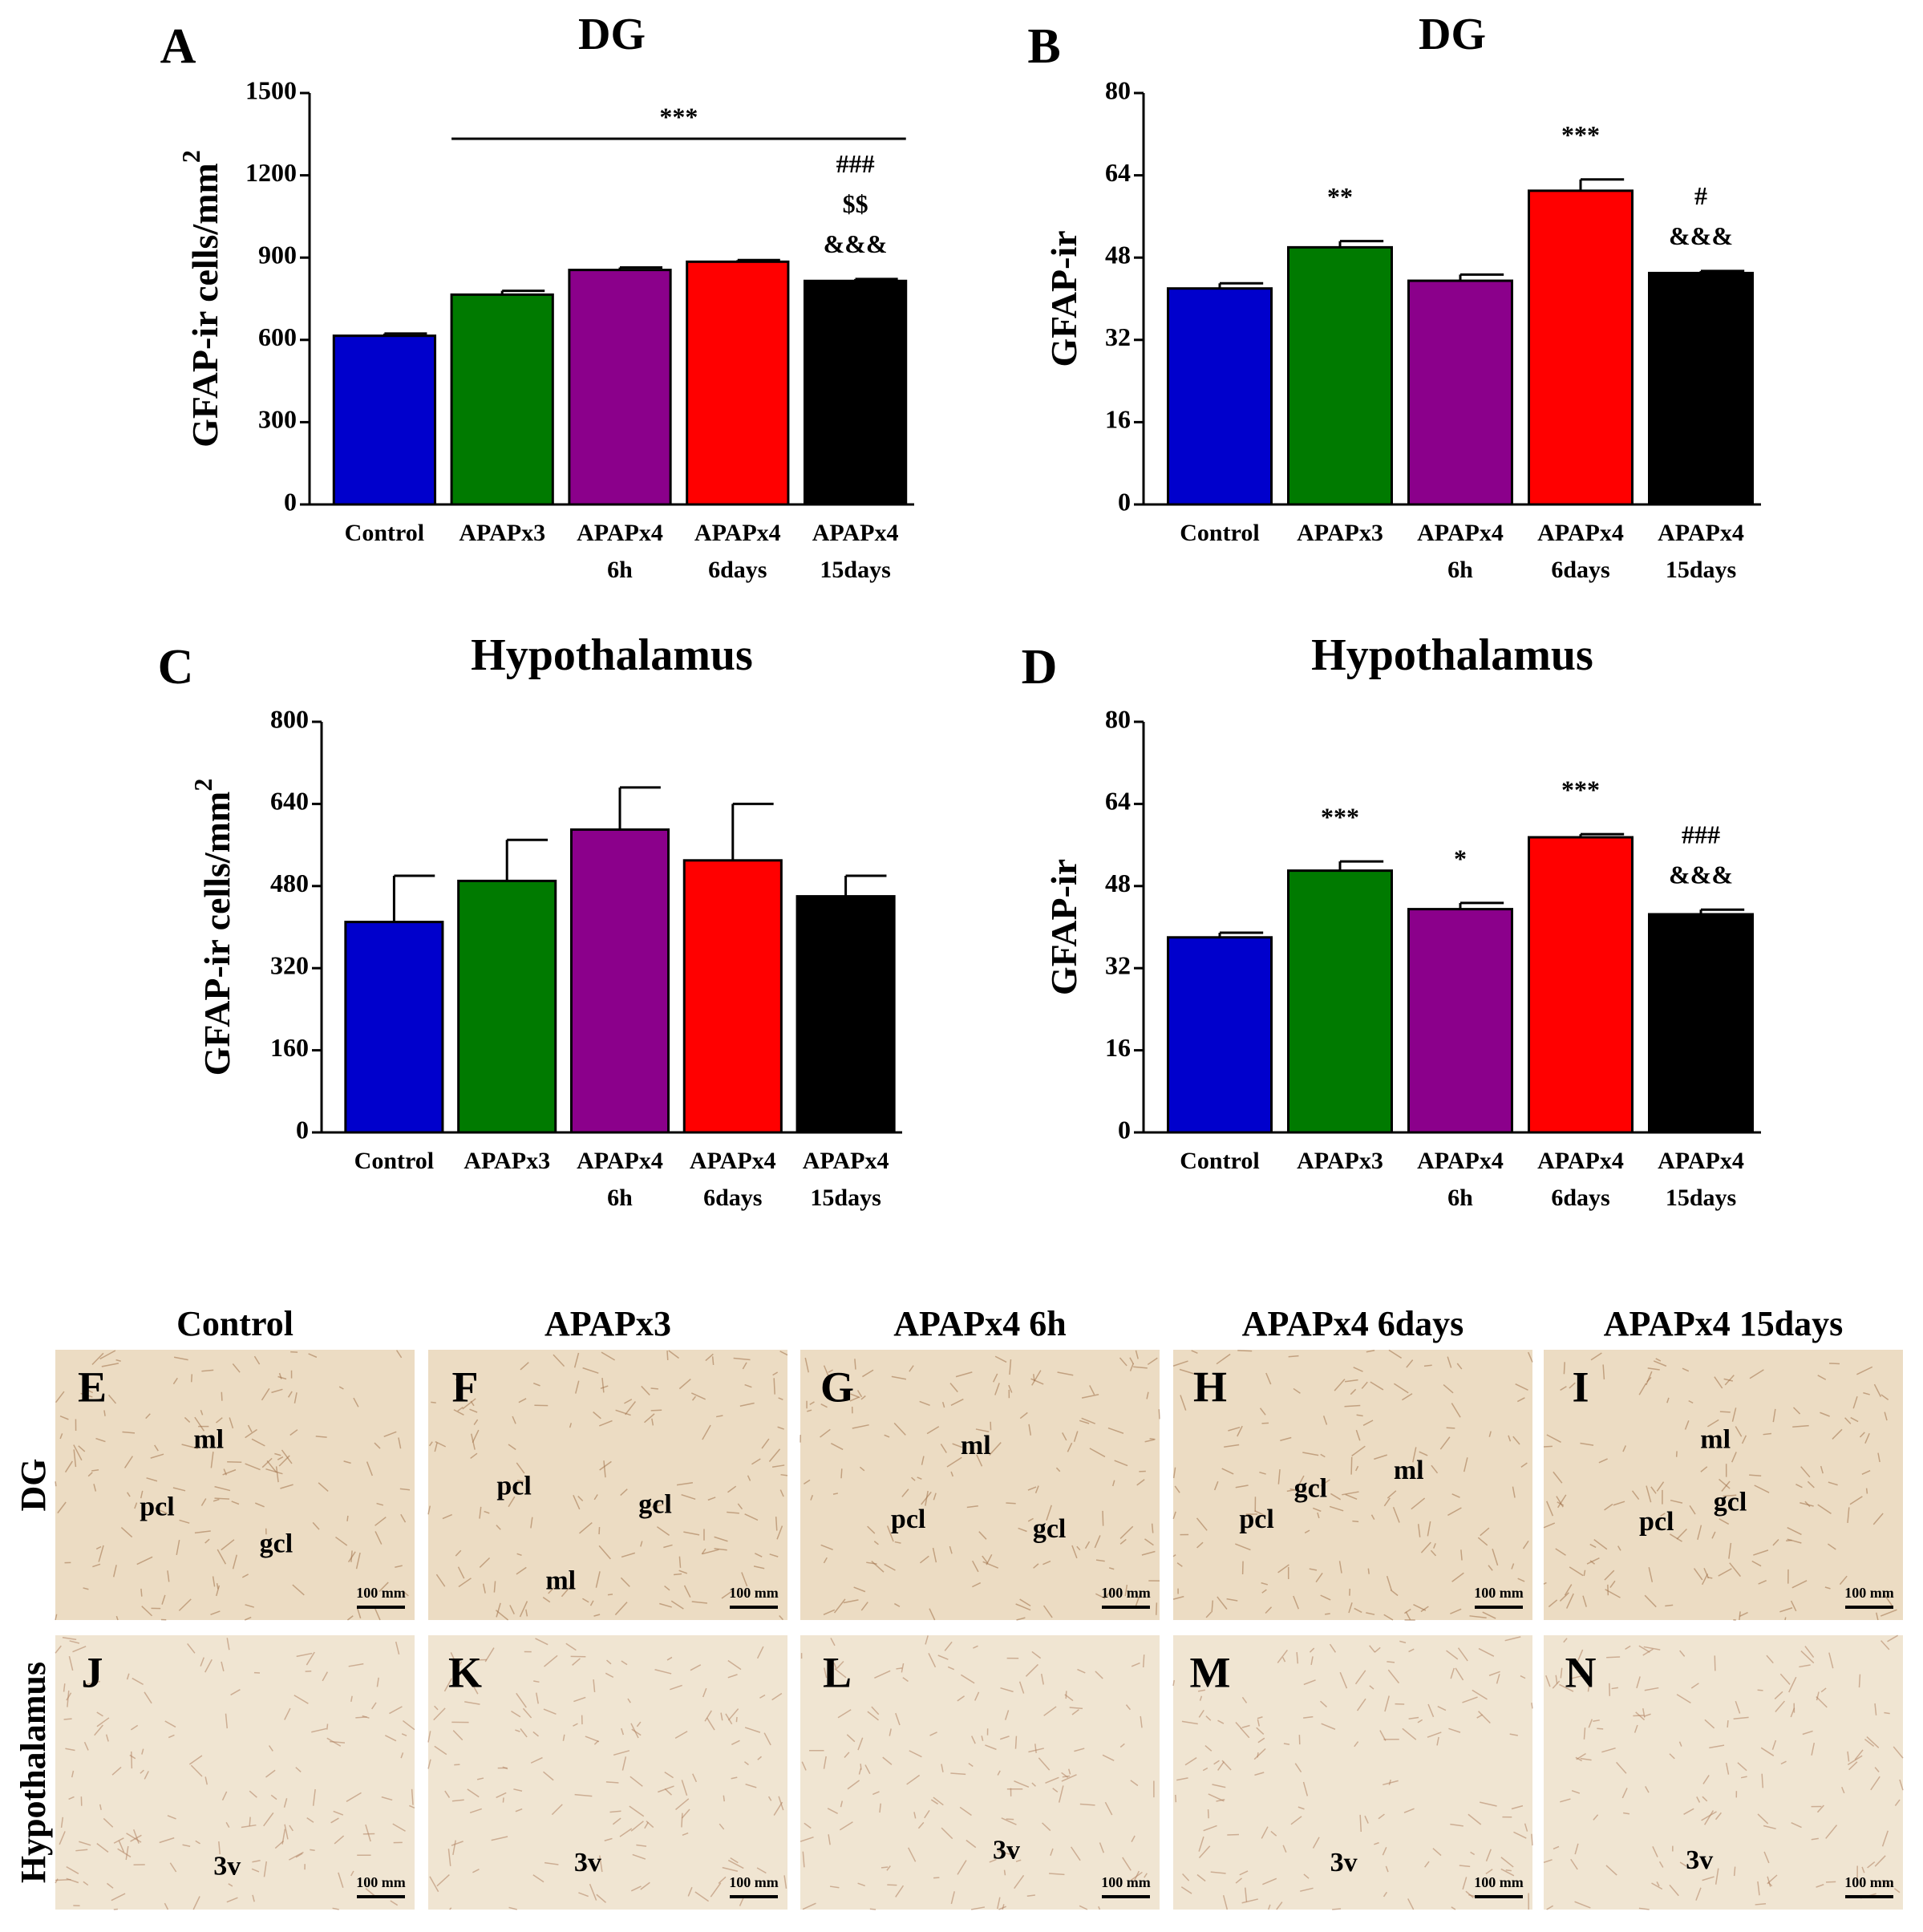 The image size is (1923, 1932). I want to click on chart-title: DG, so click(612, 34).